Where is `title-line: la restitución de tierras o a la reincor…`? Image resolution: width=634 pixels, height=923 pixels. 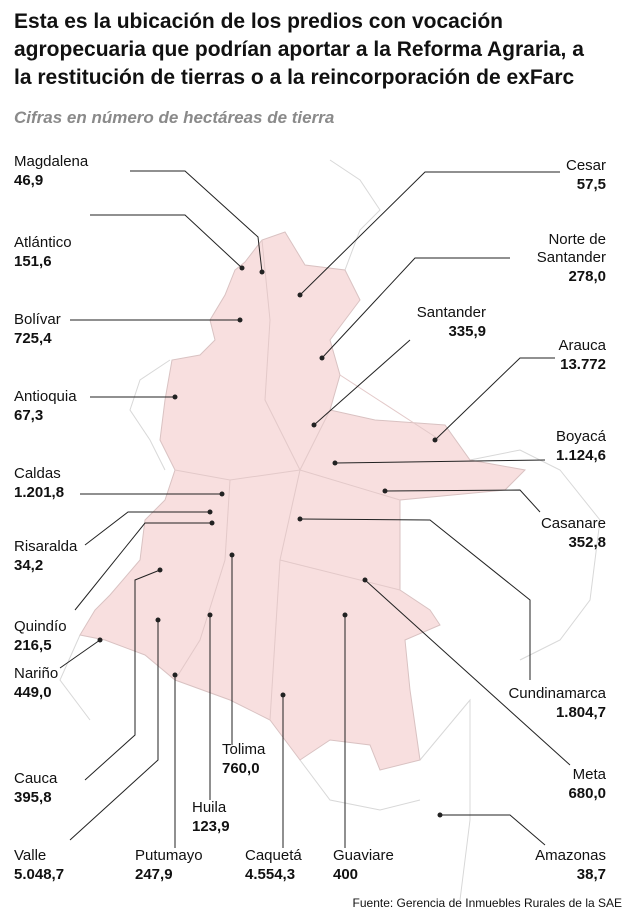
title-line: la restitución de tierras o a la reincor… is located at coordinates (294, 77).